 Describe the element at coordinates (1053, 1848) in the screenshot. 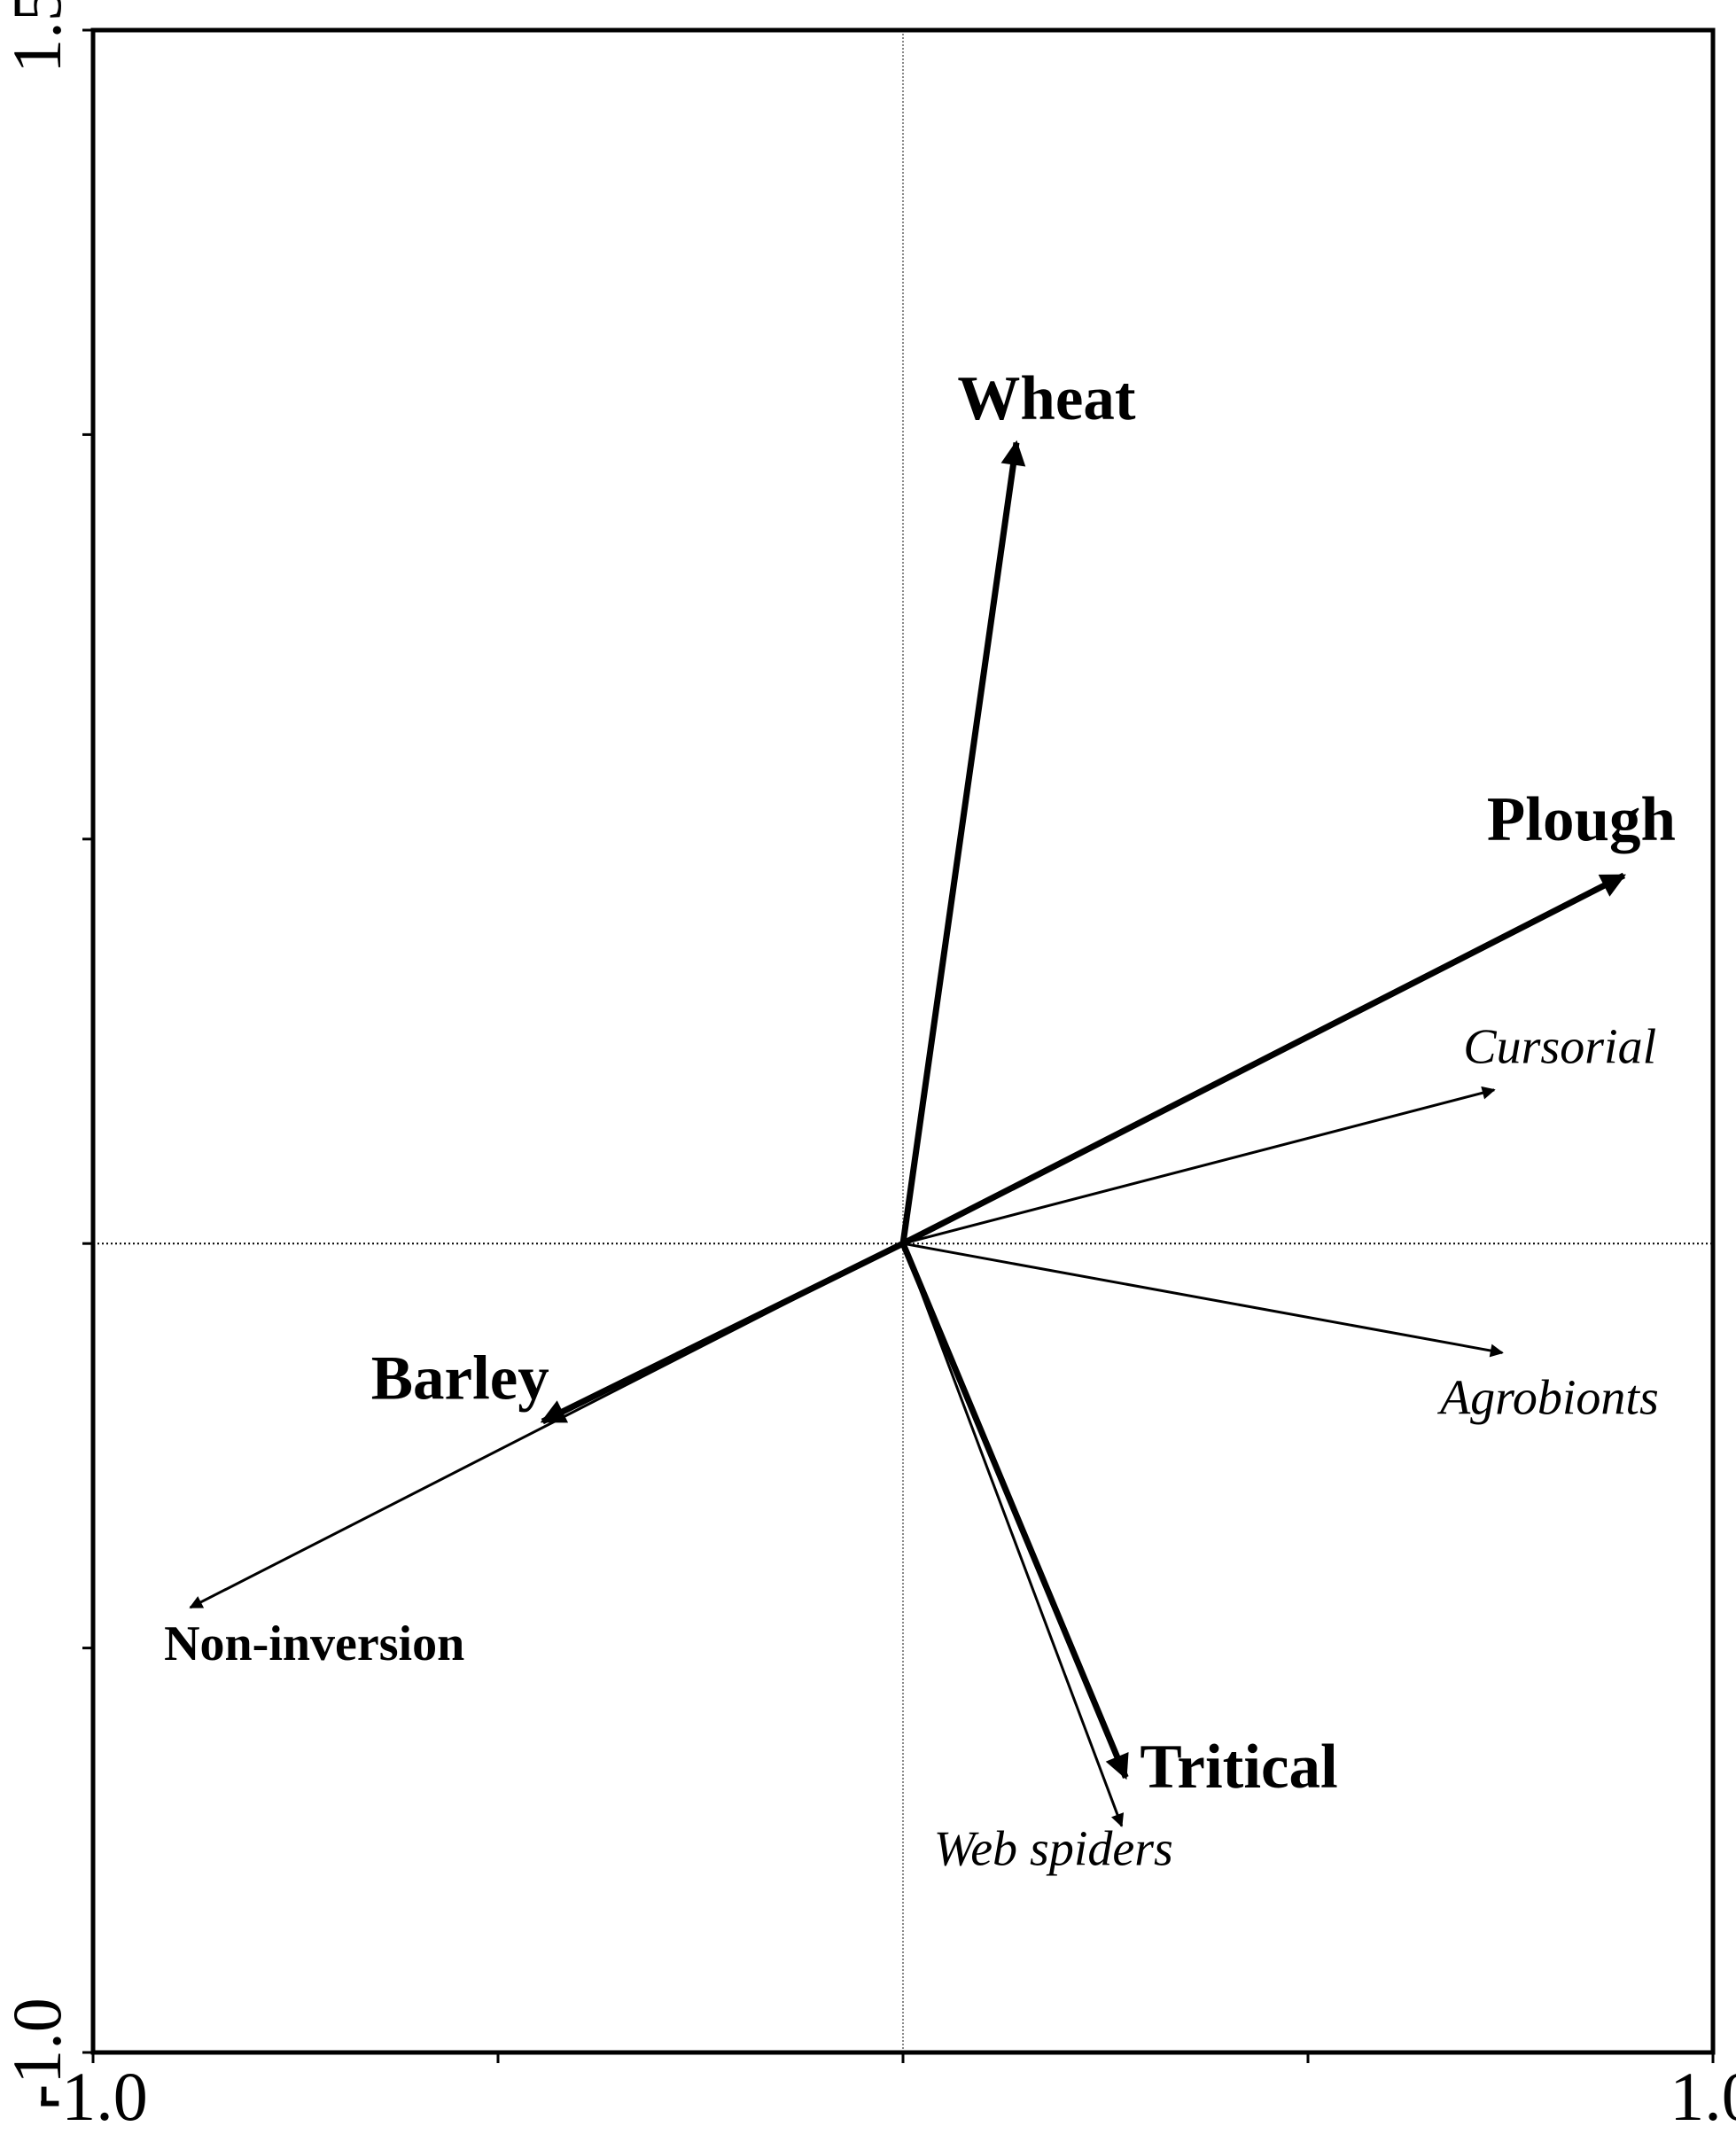

I see `arrow-label: Web spiders` at that location.